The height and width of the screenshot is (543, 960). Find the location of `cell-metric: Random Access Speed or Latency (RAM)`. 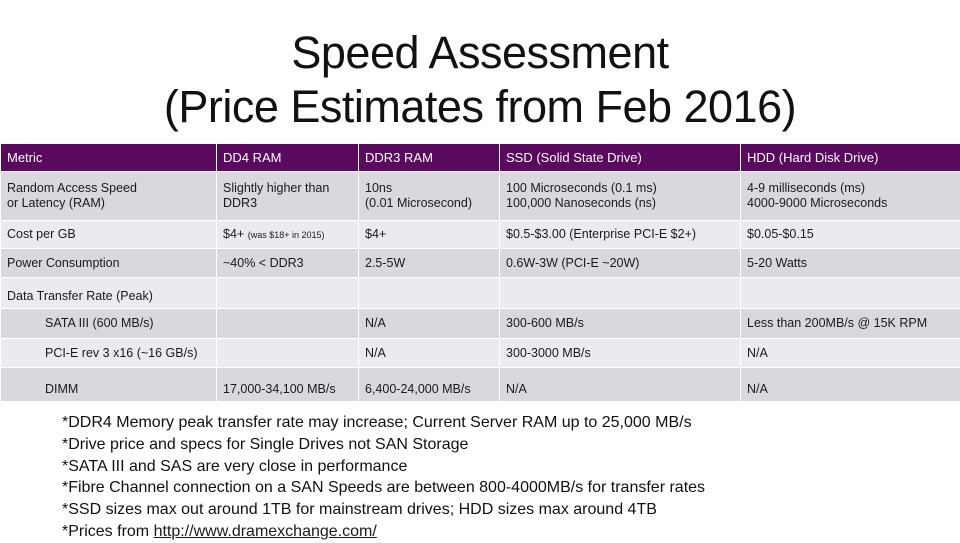

cell-metric: Random Access Speed or Latency (RAM) is located at coordinates (109, 196).